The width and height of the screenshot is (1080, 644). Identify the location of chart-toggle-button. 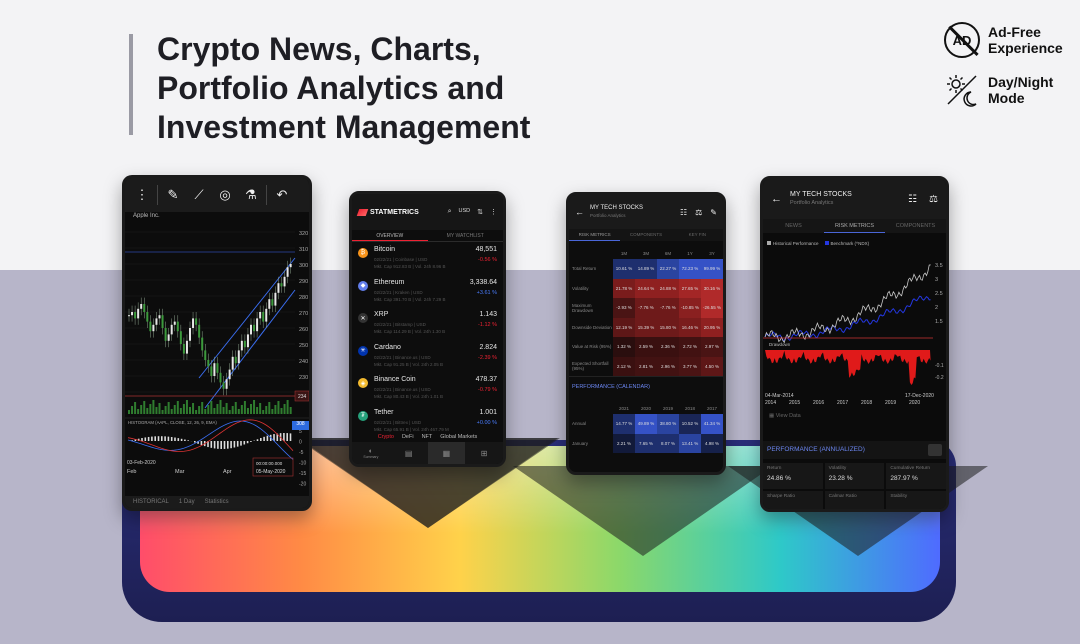
(935, 450).